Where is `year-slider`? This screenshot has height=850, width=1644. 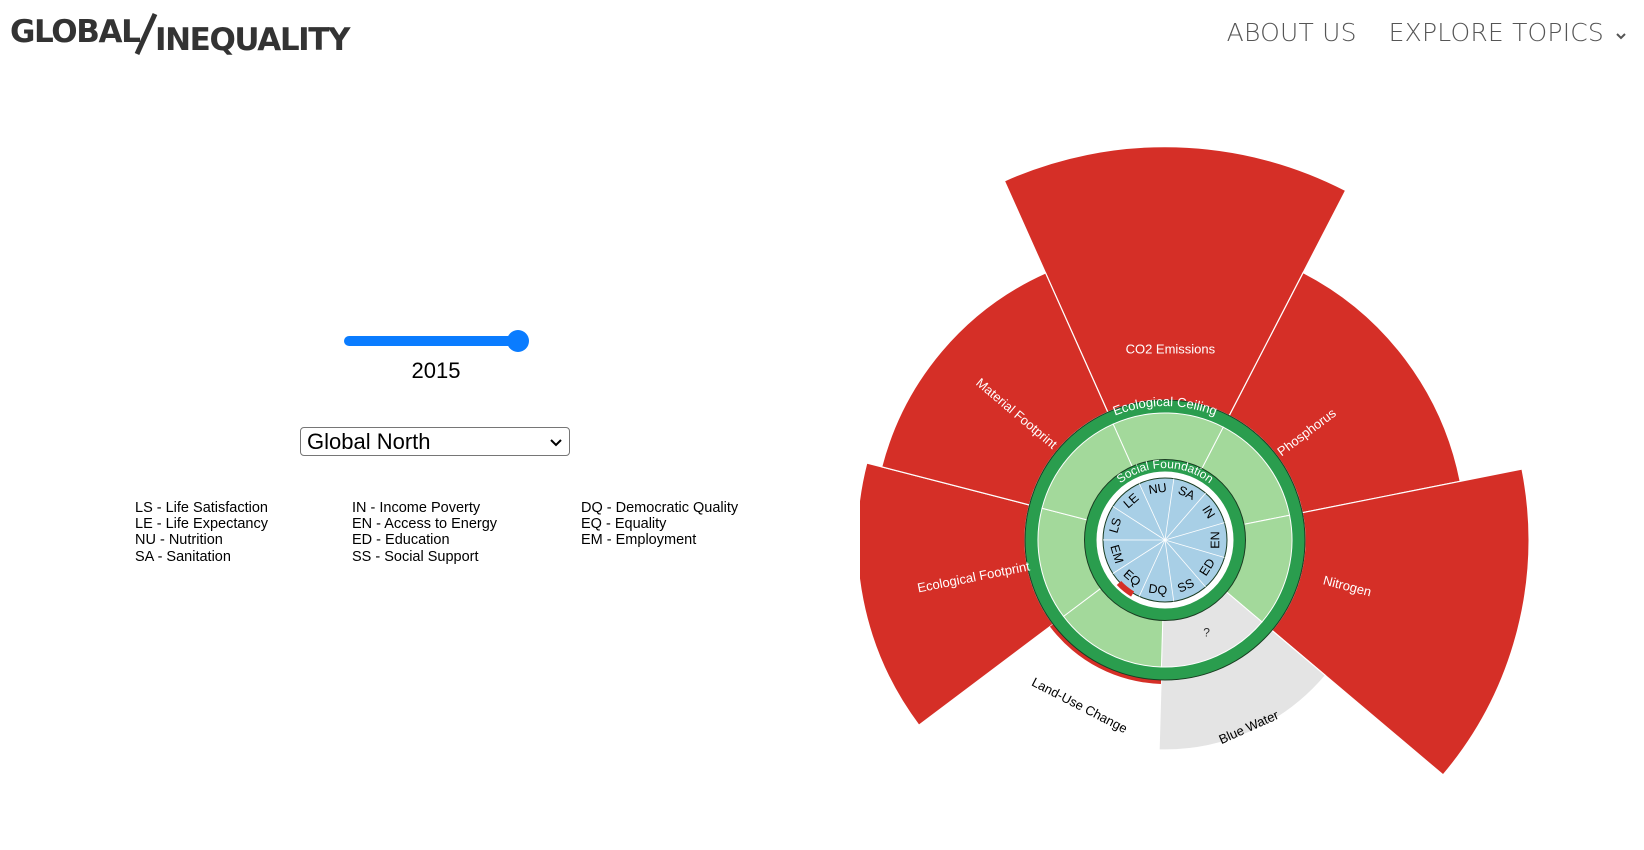 year-slider is located at coordinates (436, 341).